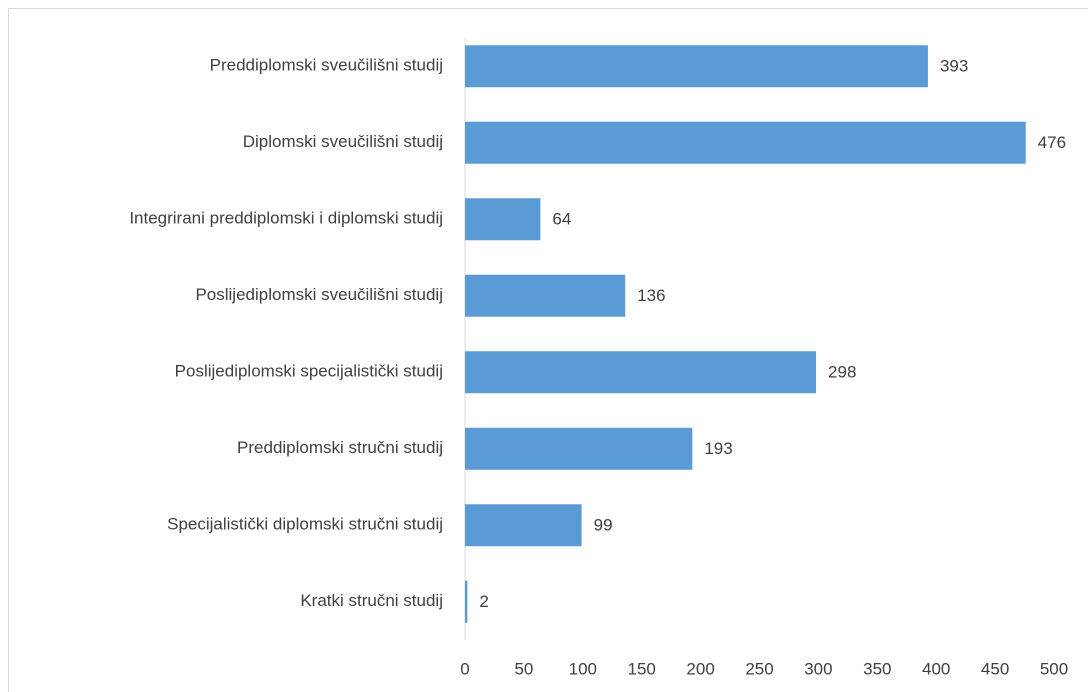 The image size is (1088, 692). Describe the element at coordinates (759, 668) in the screenshot. I see `x-tick-label: 250` at that location.